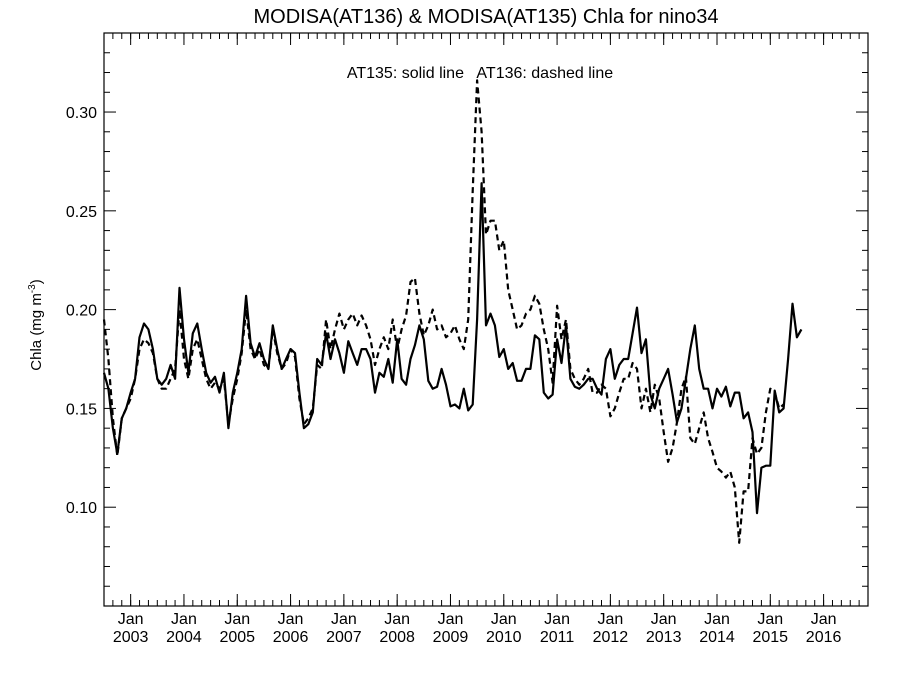  What do you see at coordinates (36, 332) in the screenshot?
I see `y-axis-label-main: Chla (mg m` at bounding box center [36, 332].